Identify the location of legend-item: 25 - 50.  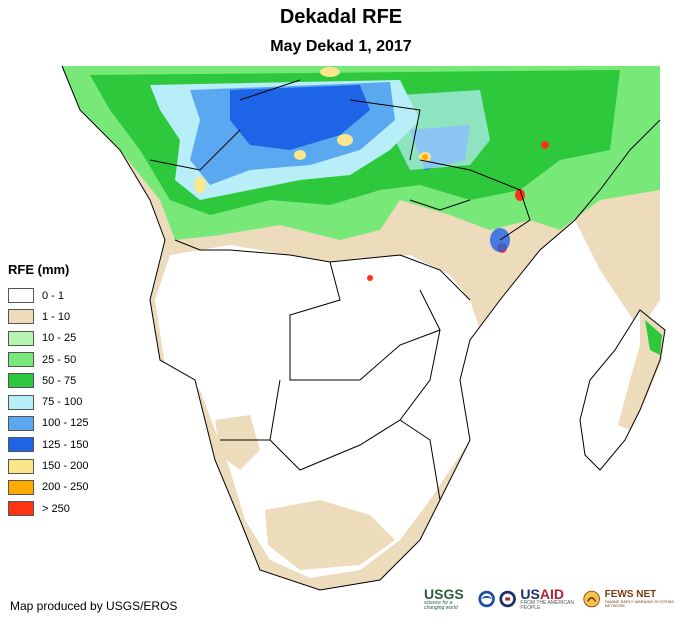
(48, 359).